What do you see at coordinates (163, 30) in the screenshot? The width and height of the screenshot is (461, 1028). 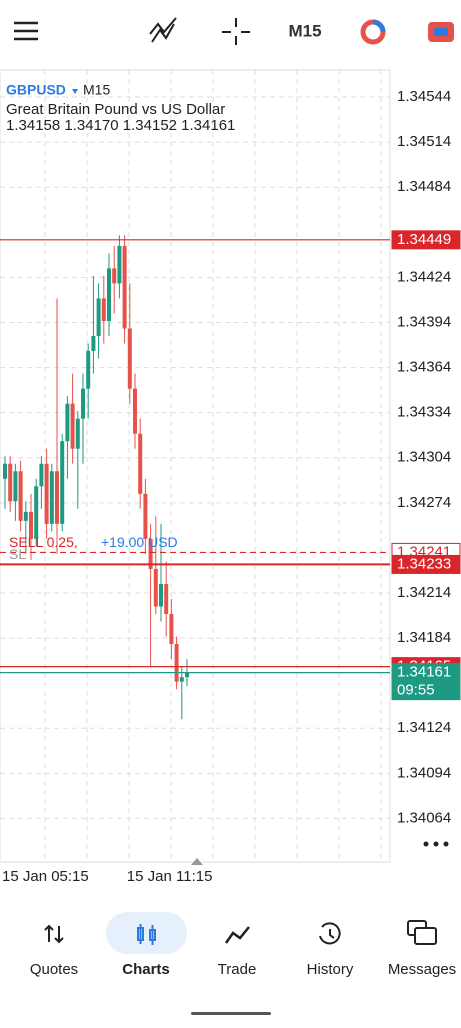 I see `indicators-button` at bounding box center [163, 30].